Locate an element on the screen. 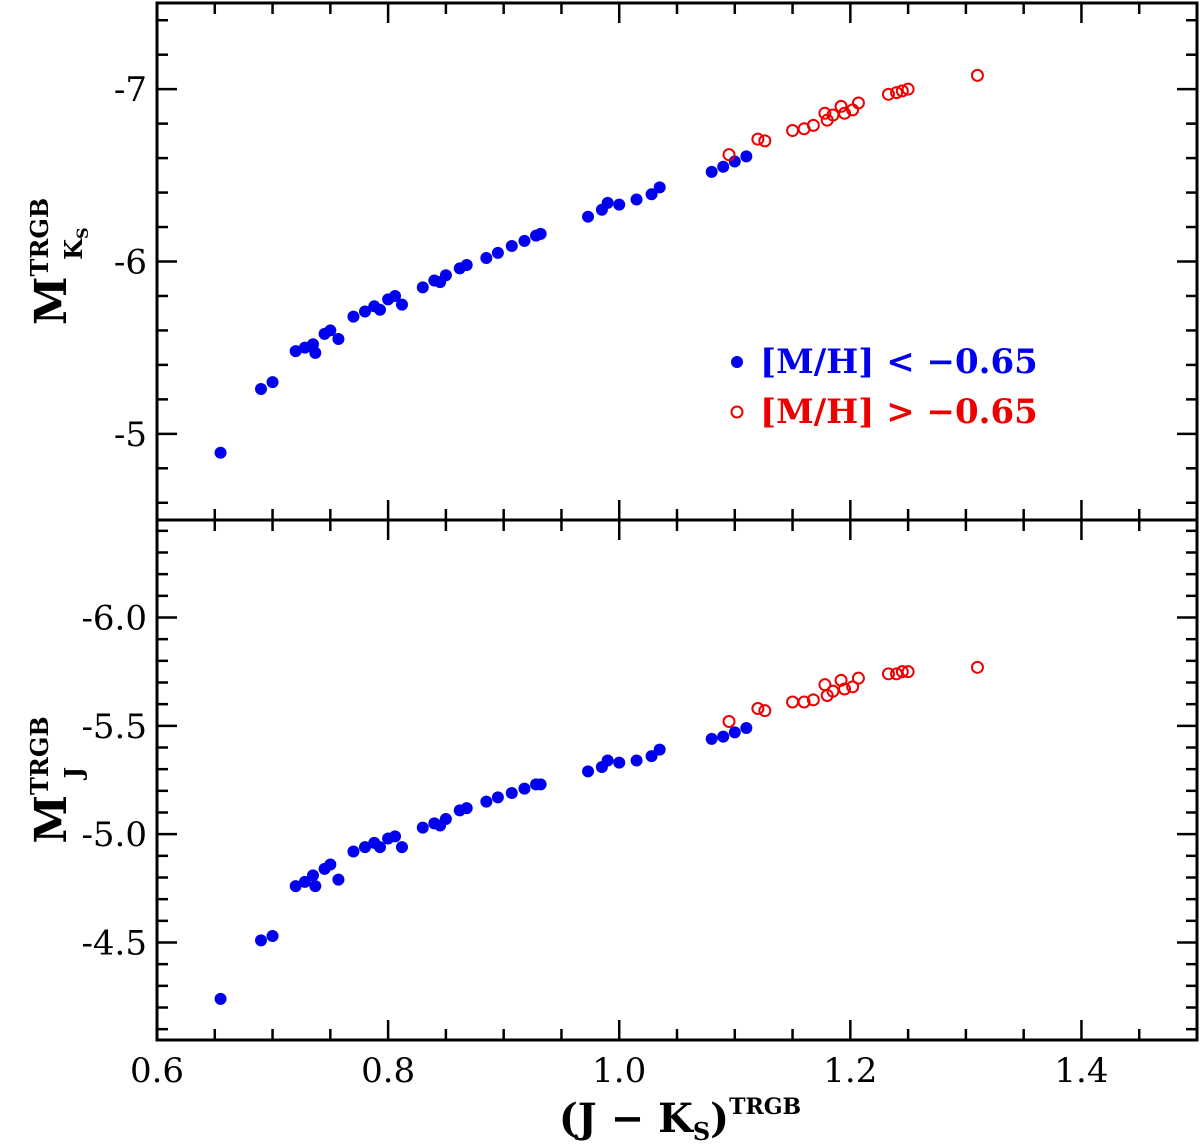 Image resolution: width=1200 pixels, height=1148 pixels. top-ytick-label: -6 is located at coordinates (130, 263).